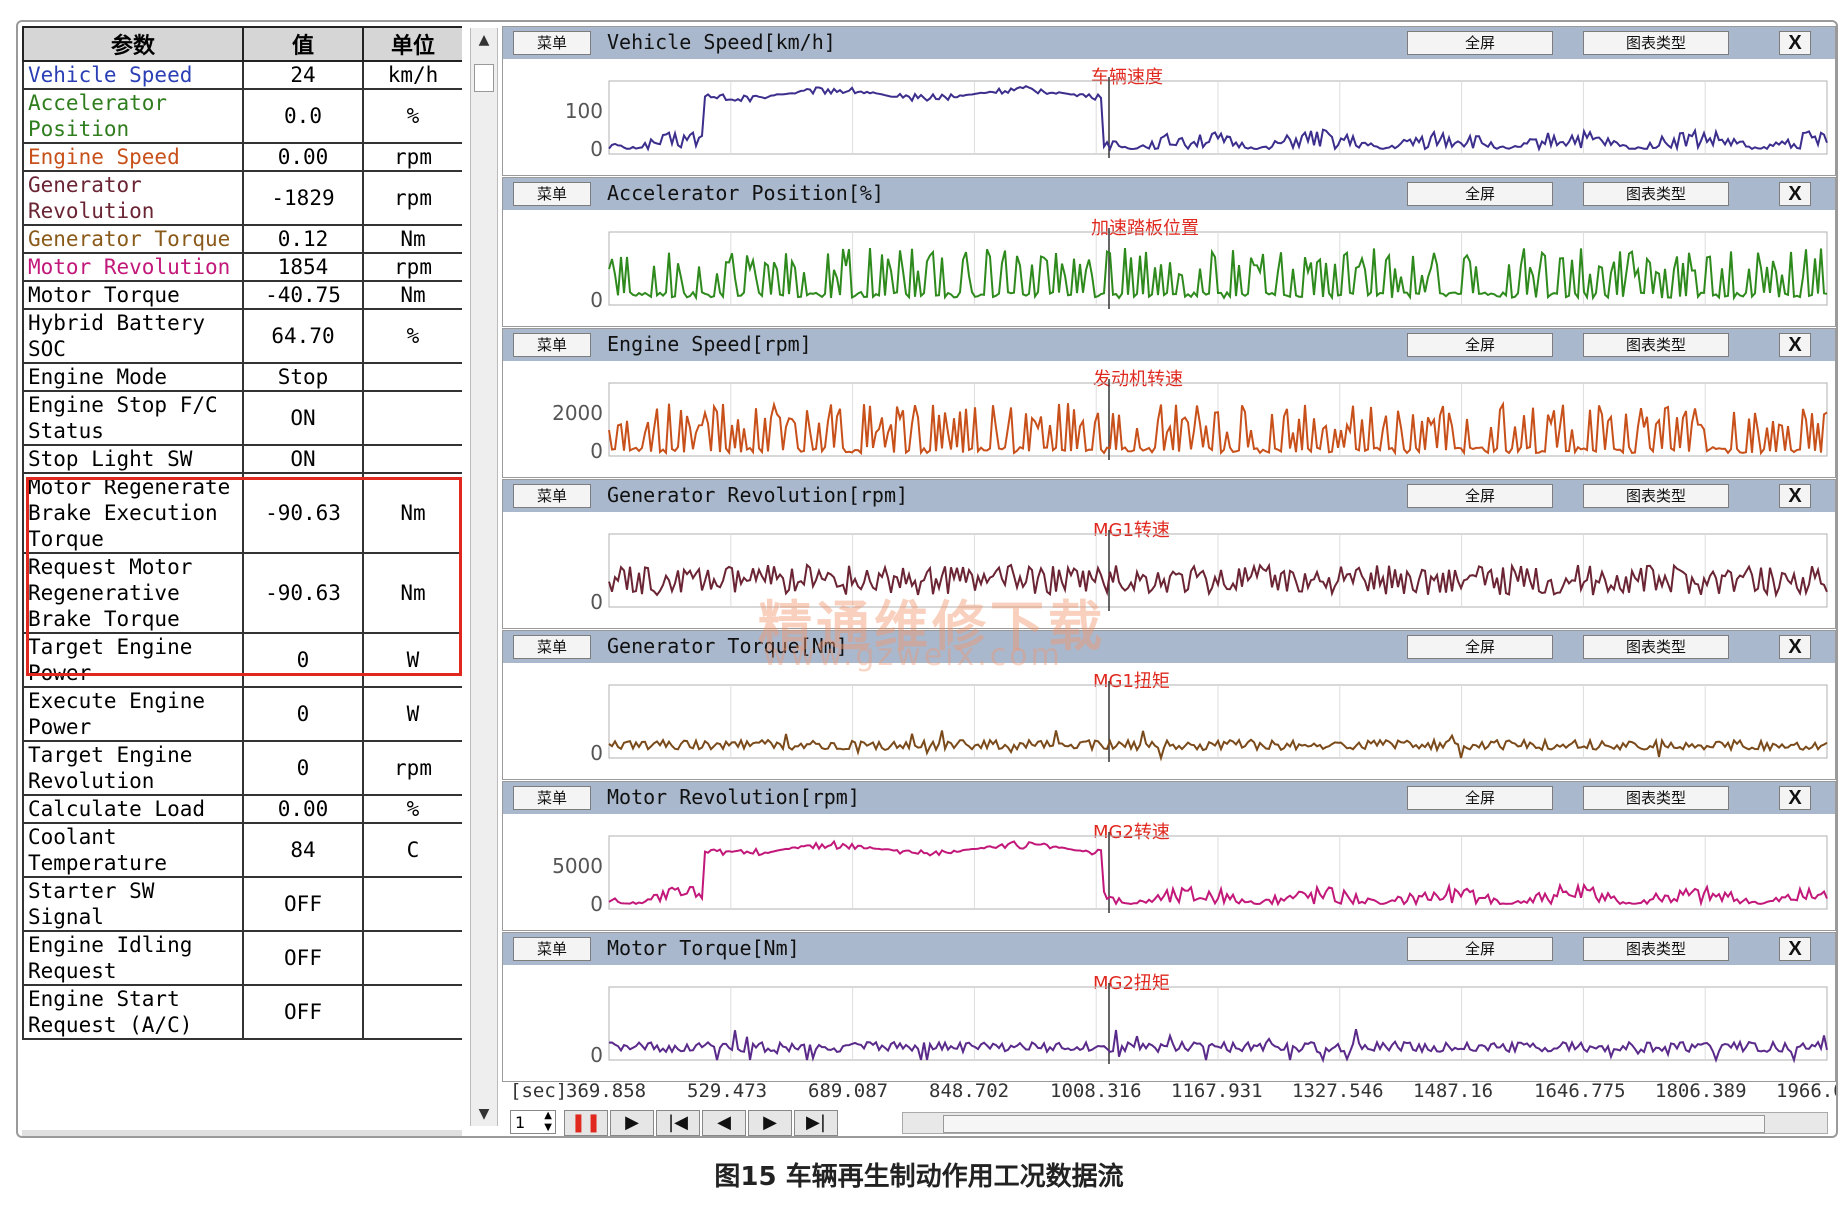 Image resolution: width=1838 pixels, height=1206 pixels. I want to click on table-row: Calculate Load 0.00%, so click(242, 809).